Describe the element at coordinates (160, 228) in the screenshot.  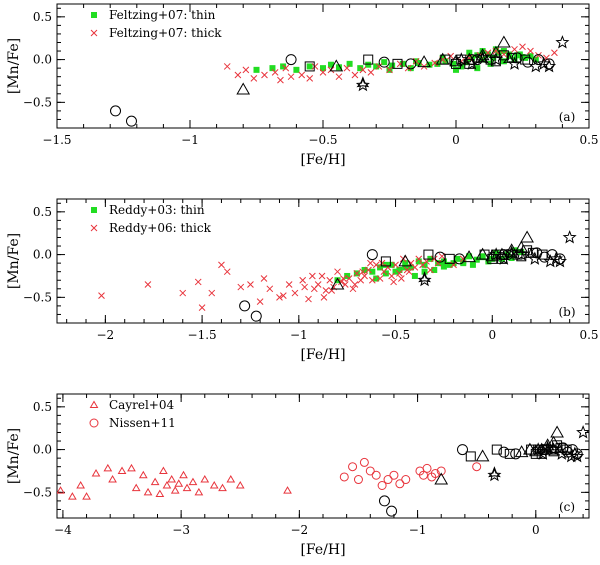
I see `legend-label: Reddy+06: thick` at that location.